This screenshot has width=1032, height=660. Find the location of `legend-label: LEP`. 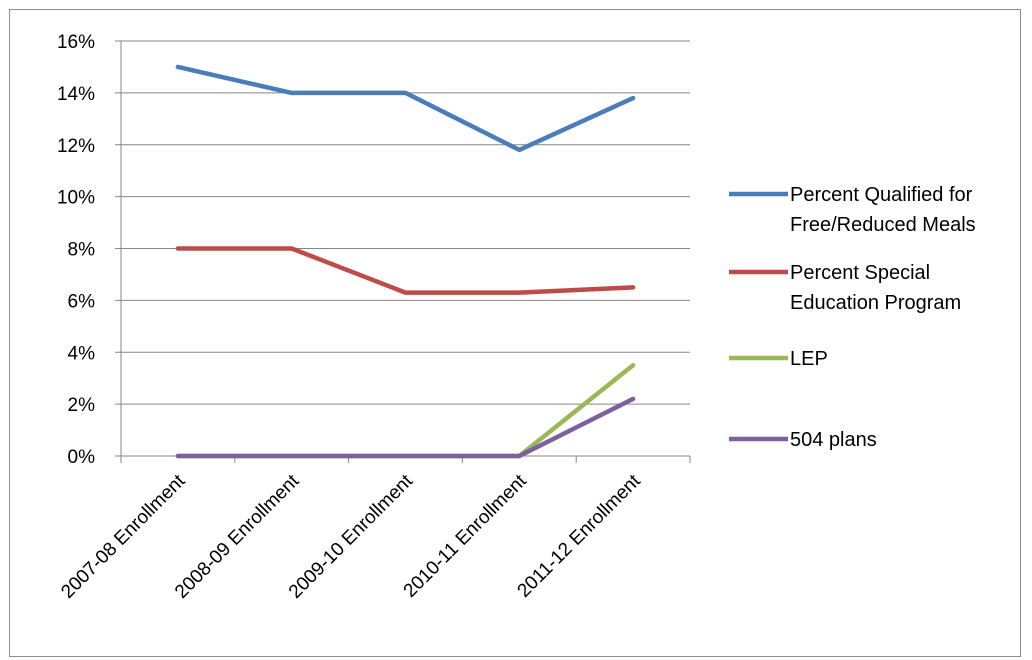

legend-label: LEP is located at coordinates (809, 359).